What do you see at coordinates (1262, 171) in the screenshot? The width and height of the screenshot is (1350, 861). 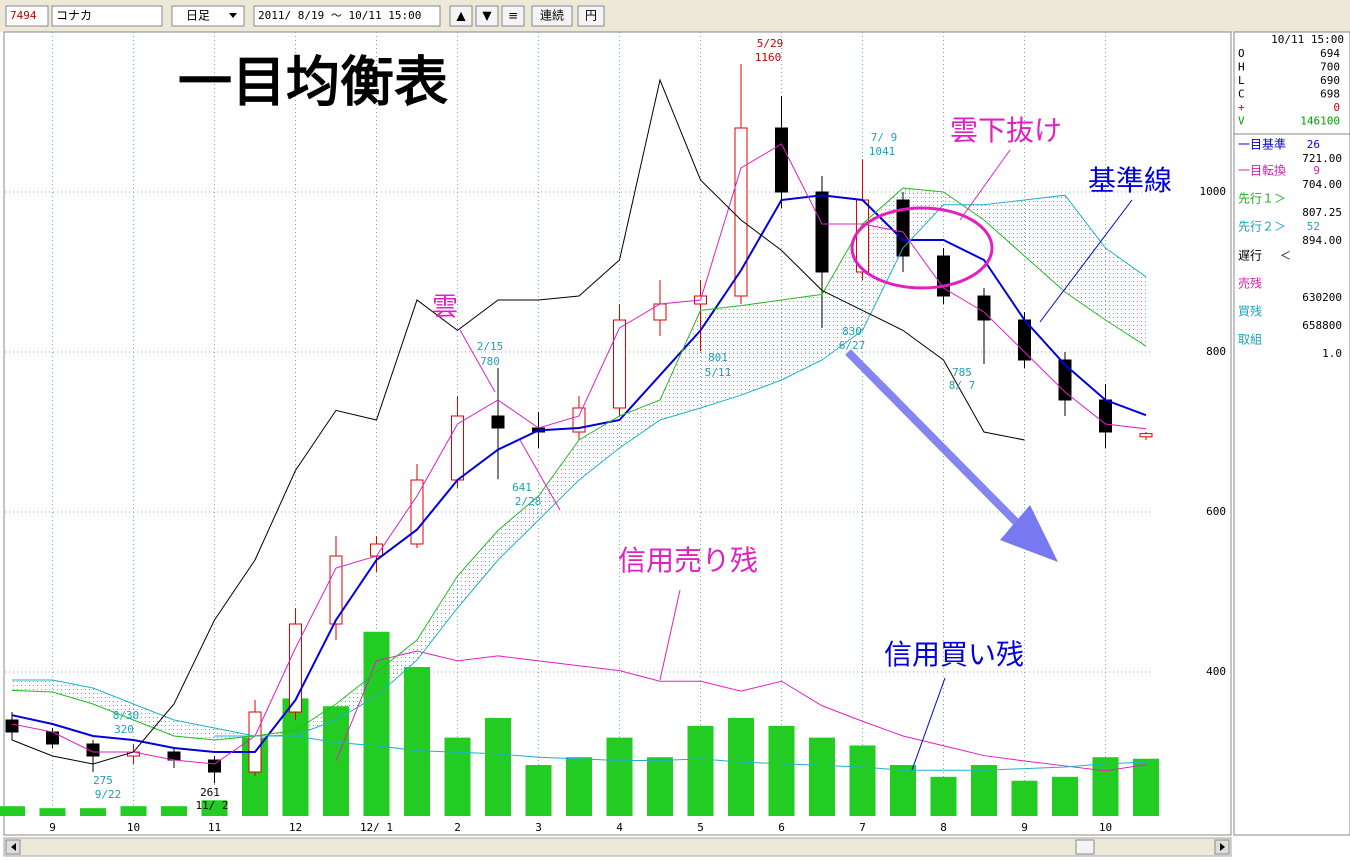 I see `indicator-label: 一目転換` at bounding box center [1262, 171].